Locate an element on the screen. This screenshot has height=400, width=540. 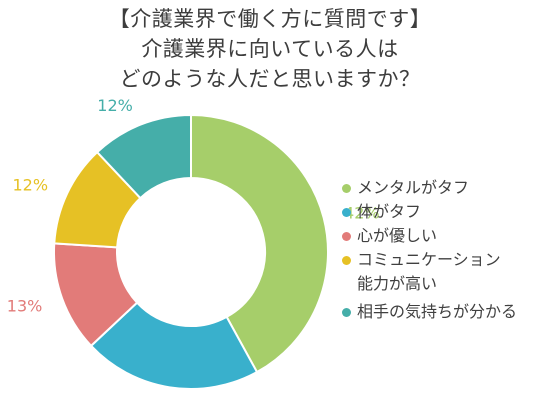
slice-value-label: 42% is located at coordinates (362, 213).